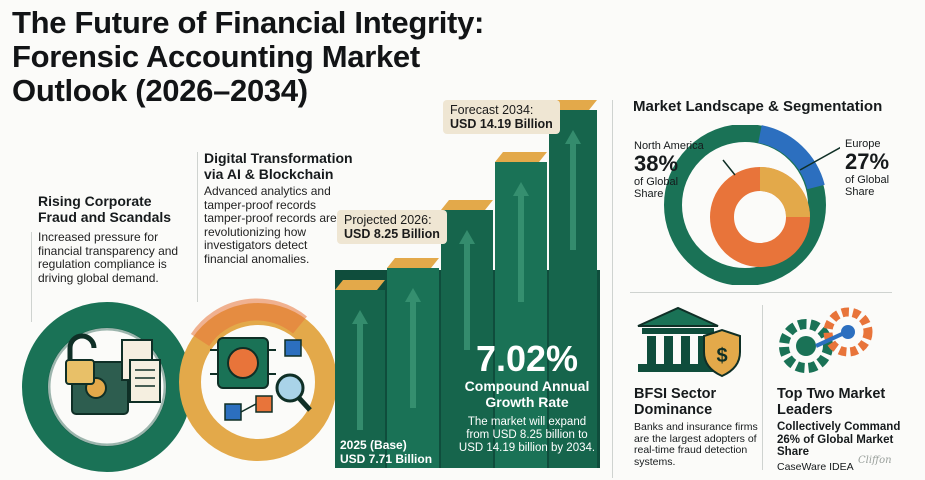 The height and width of the screenshot is (480, 925). What do you see at coordinates (293, 392) in the screenshot?
I see `magnifier-icon` at bounding box center [293, 392].